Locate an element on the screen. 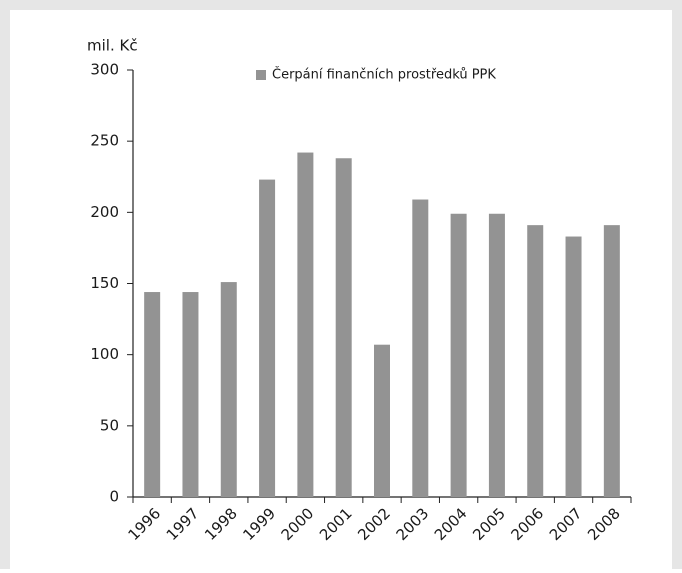 The image size is (682, 573). y-tick-label: 300 is located at coordinates (104, 70).